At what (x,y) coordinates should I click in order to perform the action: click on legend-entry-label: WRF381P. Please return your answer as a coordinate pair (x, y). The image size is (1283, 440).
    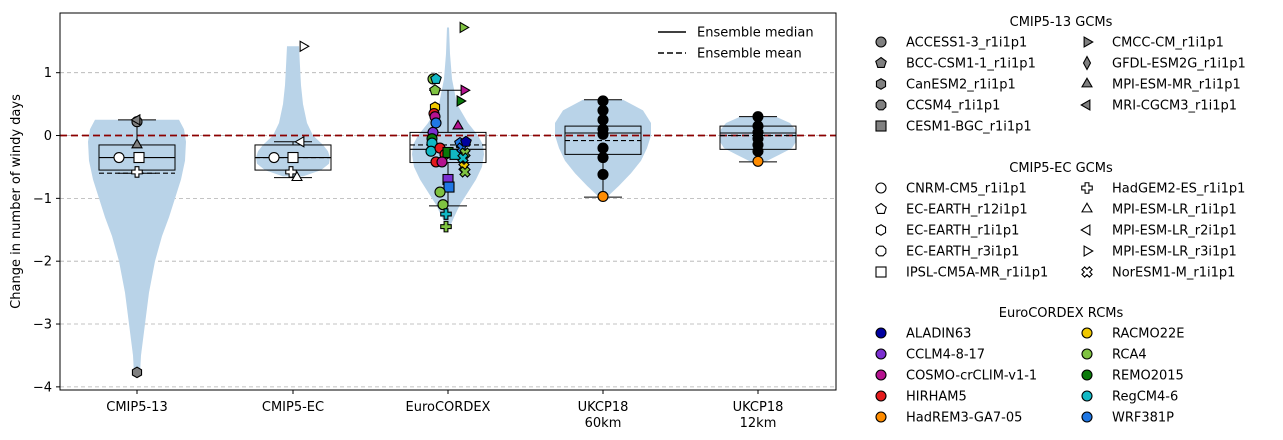
    Looking at the image, I should click on (1143, 418).